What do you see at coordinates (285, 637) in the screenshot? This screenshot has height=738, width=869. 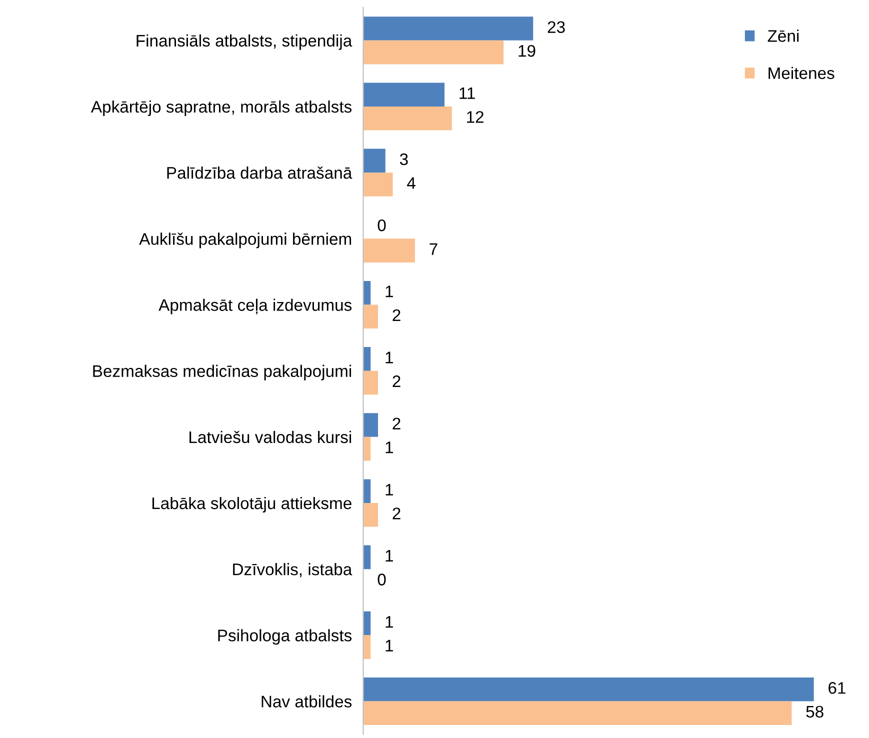 I see `y-tick-label: Psihologa atbalsts` at bounding box center [285, 637].